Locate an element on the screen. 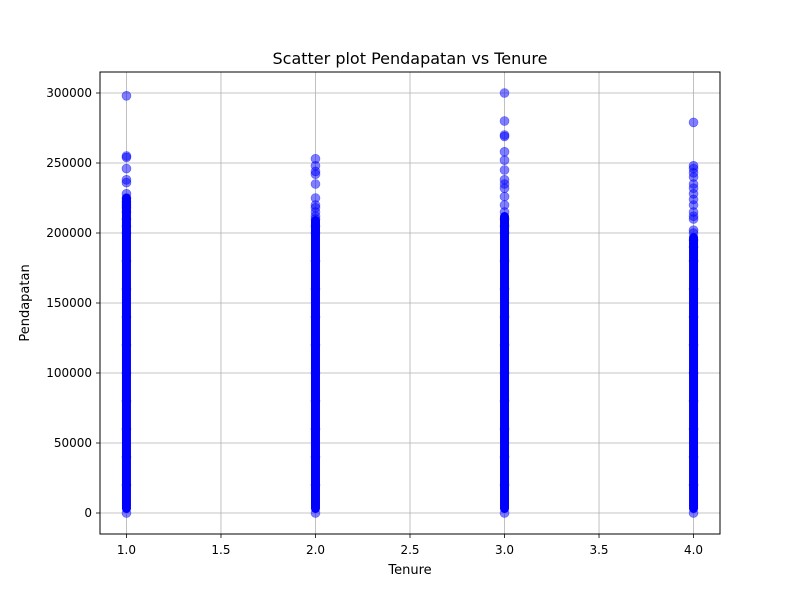 The image size is (800, 600). dense-point-band is located at coordinates (126, 353).